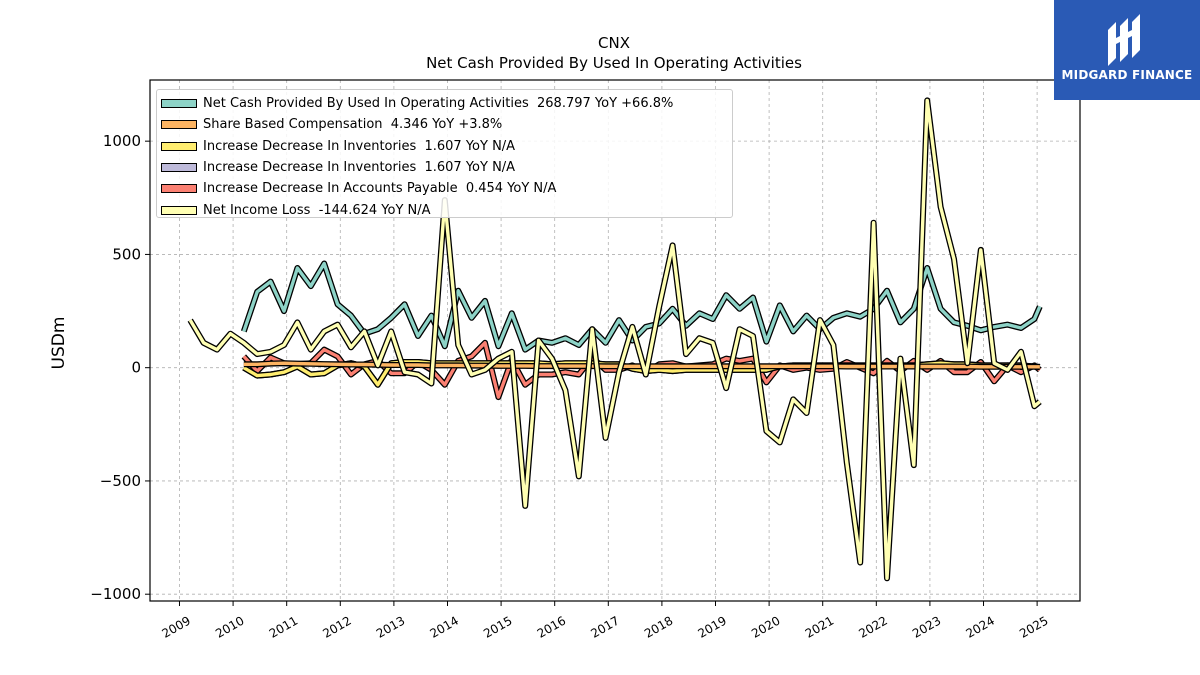 This screenshot has height=675, width=1200. What do you see at coordinates (126, 254) in the screenshot?
I see `y-tick-label: 500` at bounding box center [126, 254].